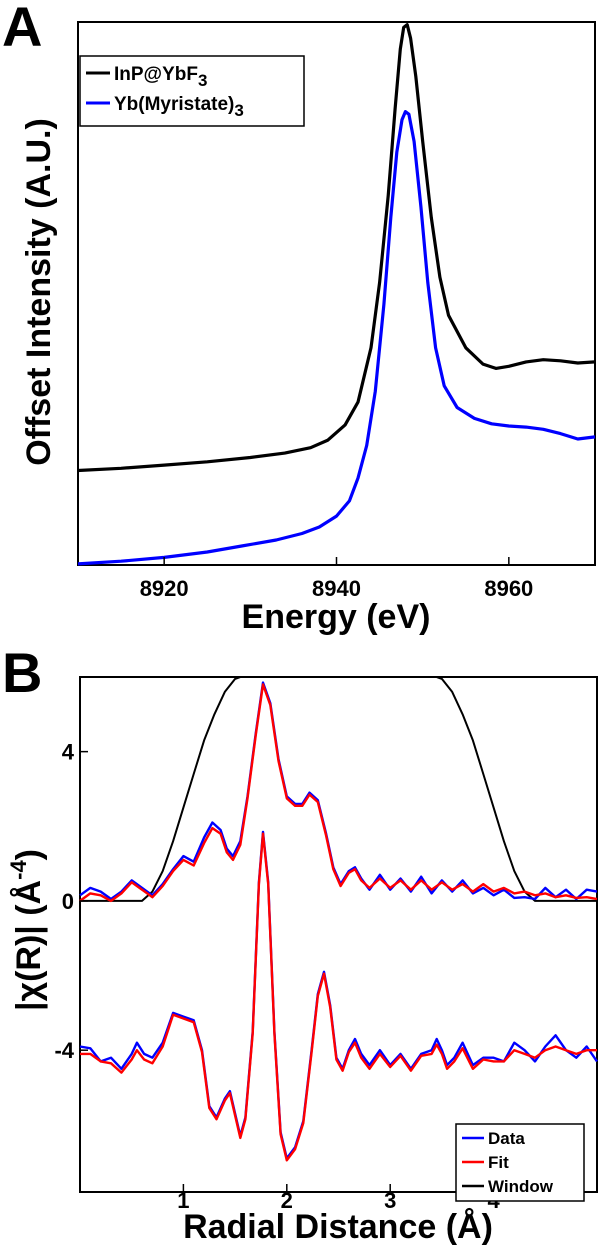 The image size is (600, 1253). What do you see at coordinates (179, 107) in the screenshot?
I see `legend-label-yb: Yb(Myristate)3` at bounding box center [179, 107].